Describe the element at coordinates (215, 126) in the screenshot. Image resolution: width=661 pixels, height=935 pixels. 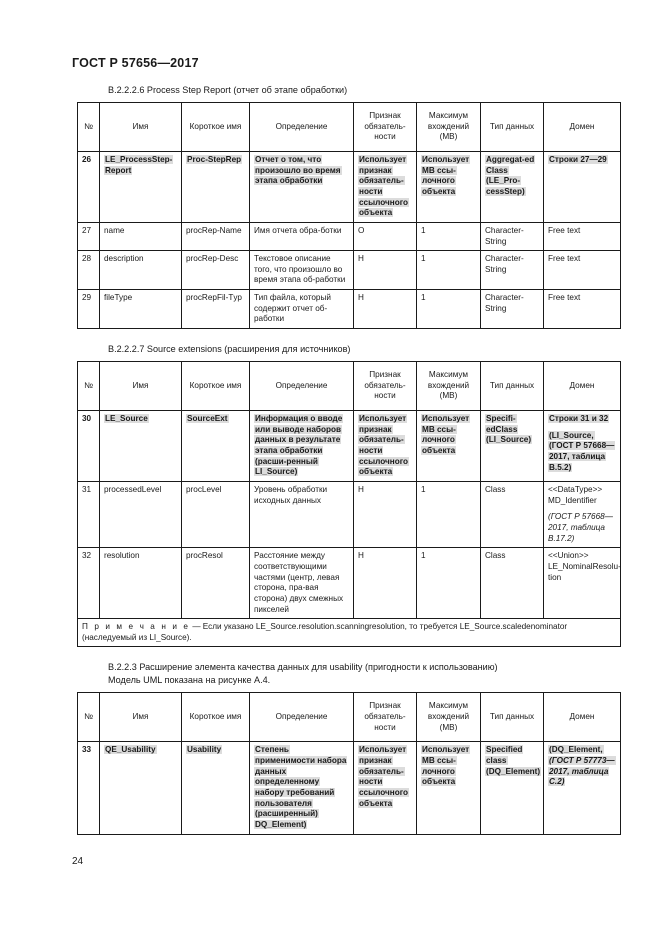
I see `col-header-short-name: Короткое имя` at that location.